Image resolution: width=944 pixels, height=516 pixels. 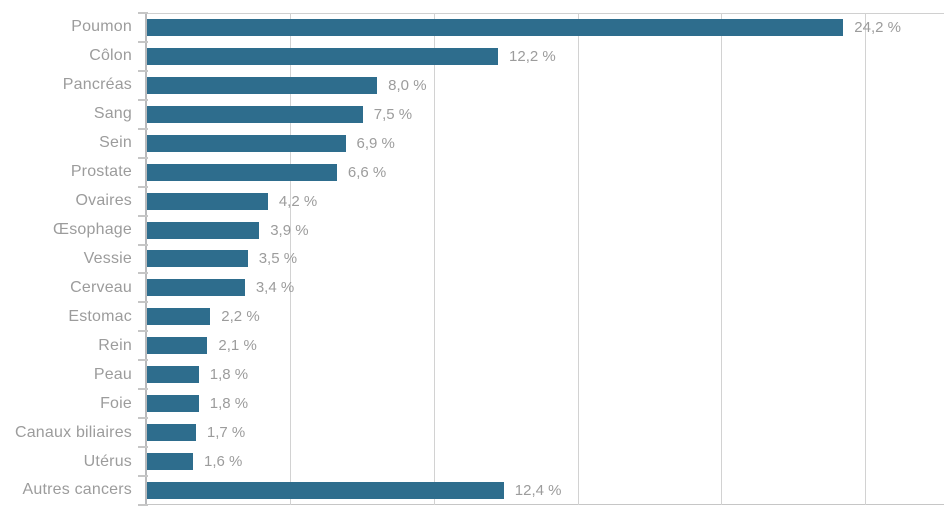 What do you see at coordinates (101, 27) in the screenshot?
I see `category-label: Poumon` at bounding box center [101, 27].